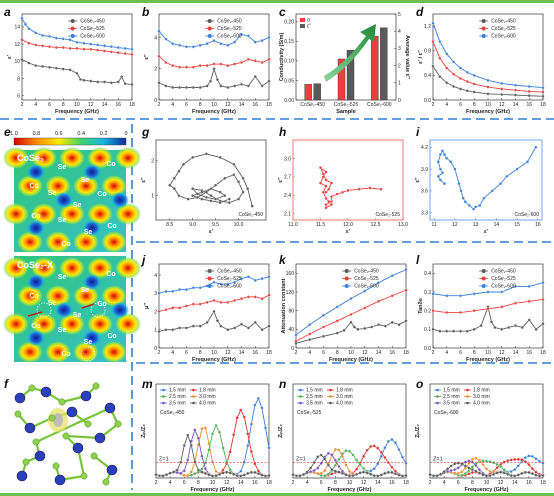  I want to click on y-tick-label: 160, so click(290, 274).